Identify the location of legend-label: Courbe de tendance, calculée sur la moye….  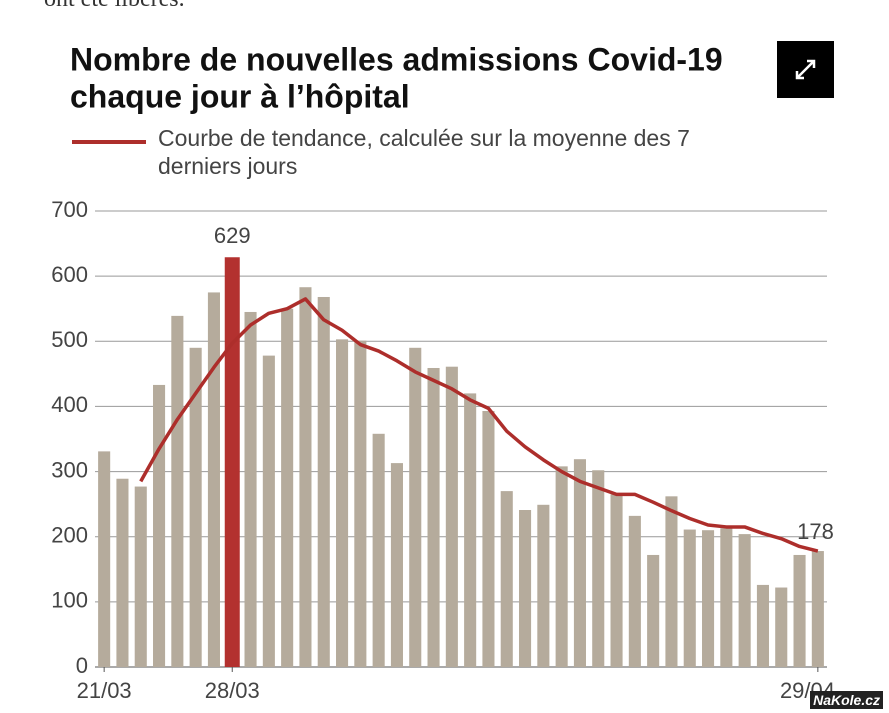
(424, 152).